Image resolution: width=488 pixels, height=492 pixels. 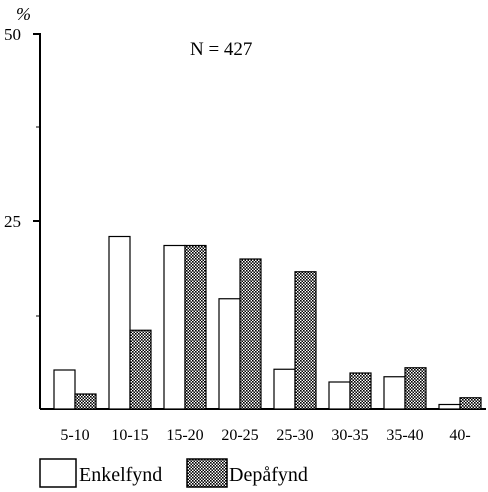 What do you see at coordinates (12, 221) in the screenshot?
I see `y-tick-label-25: 25` at bounding box center [12, 221].